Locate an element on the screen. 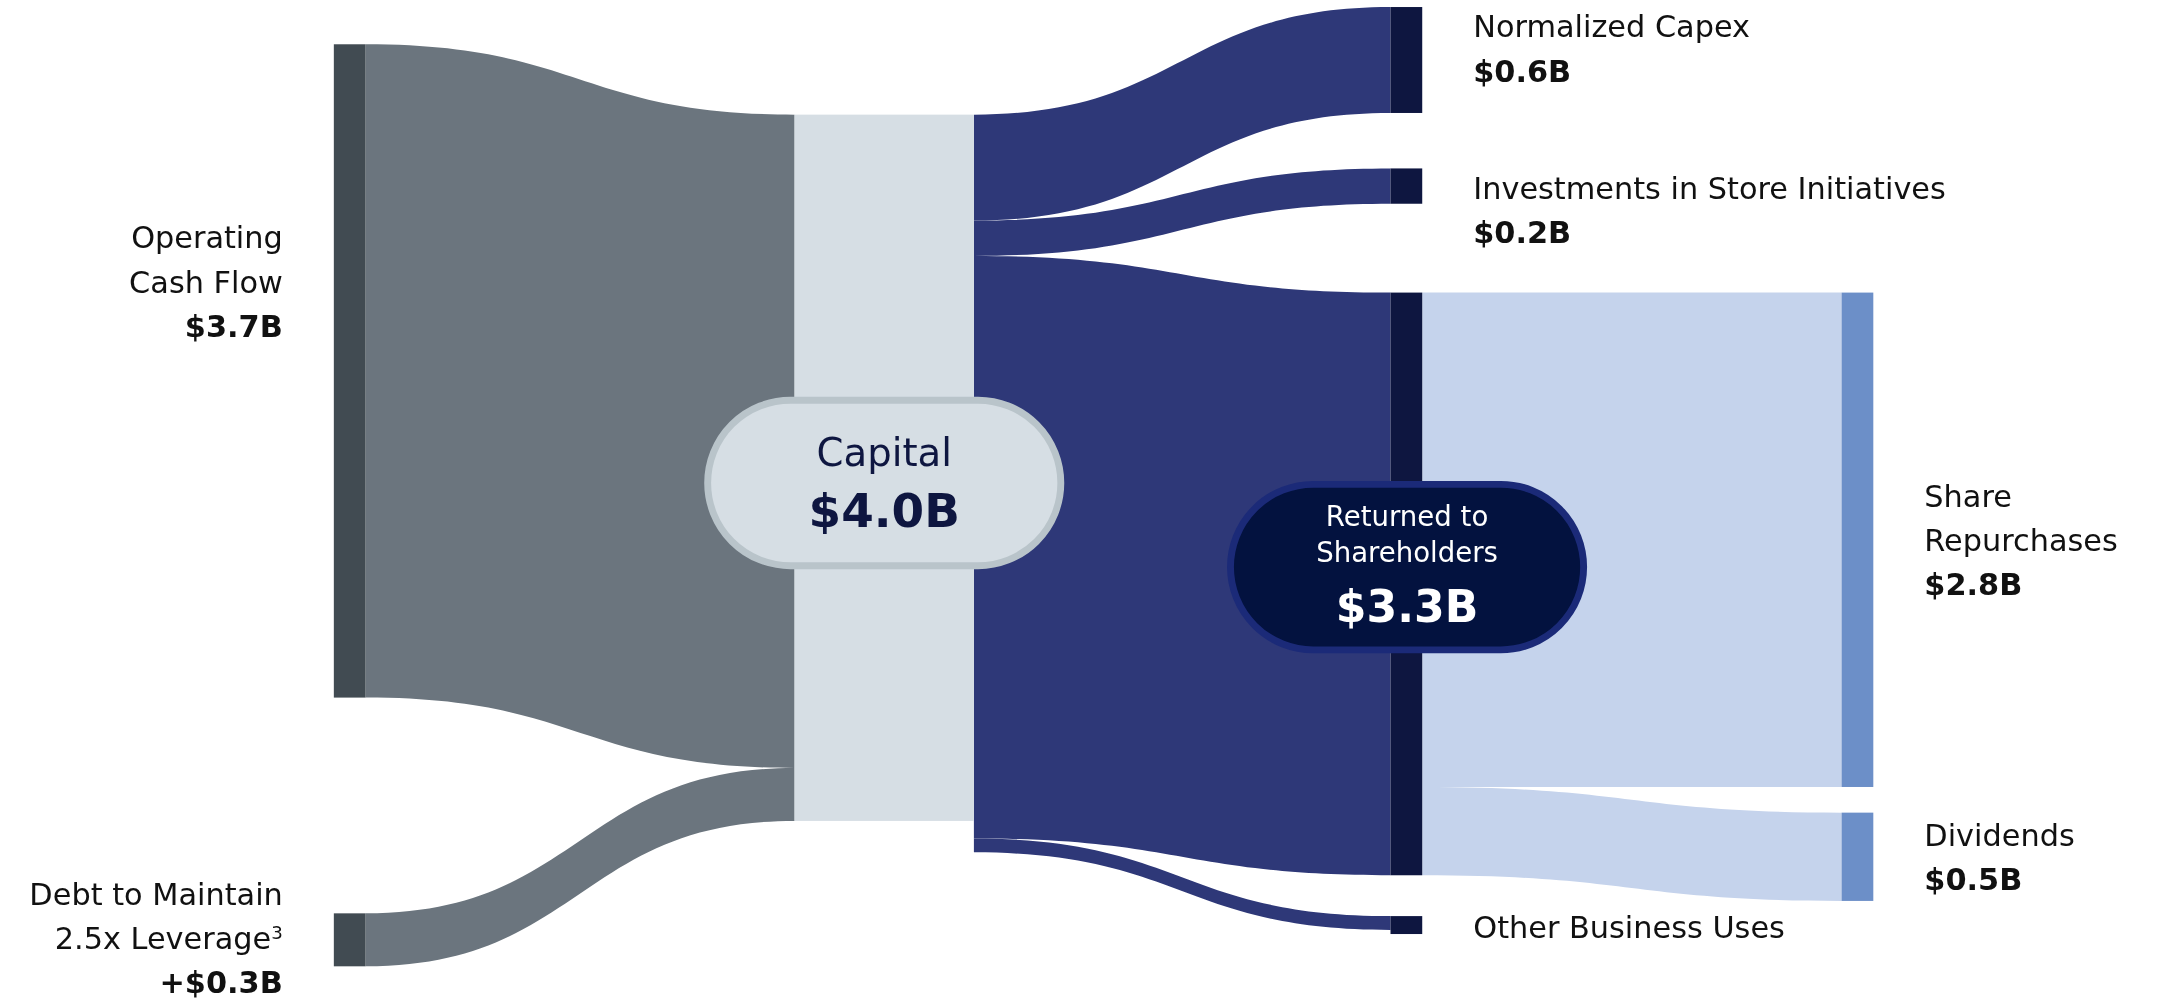 The width and height of the screenshot is (2163, 999). data-label: $2.8B is located at coordinates (1973, 584).